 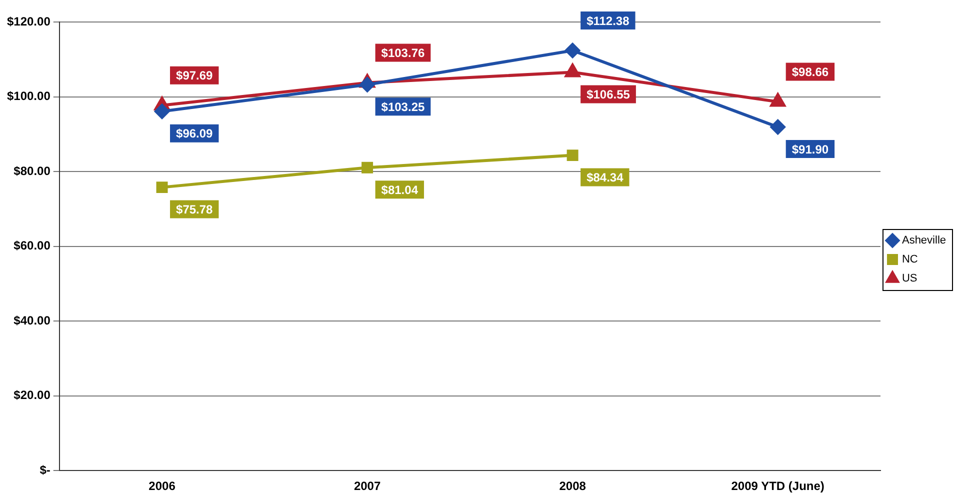 I want to click on data-label: $96.09, so click(x=195, y=133).